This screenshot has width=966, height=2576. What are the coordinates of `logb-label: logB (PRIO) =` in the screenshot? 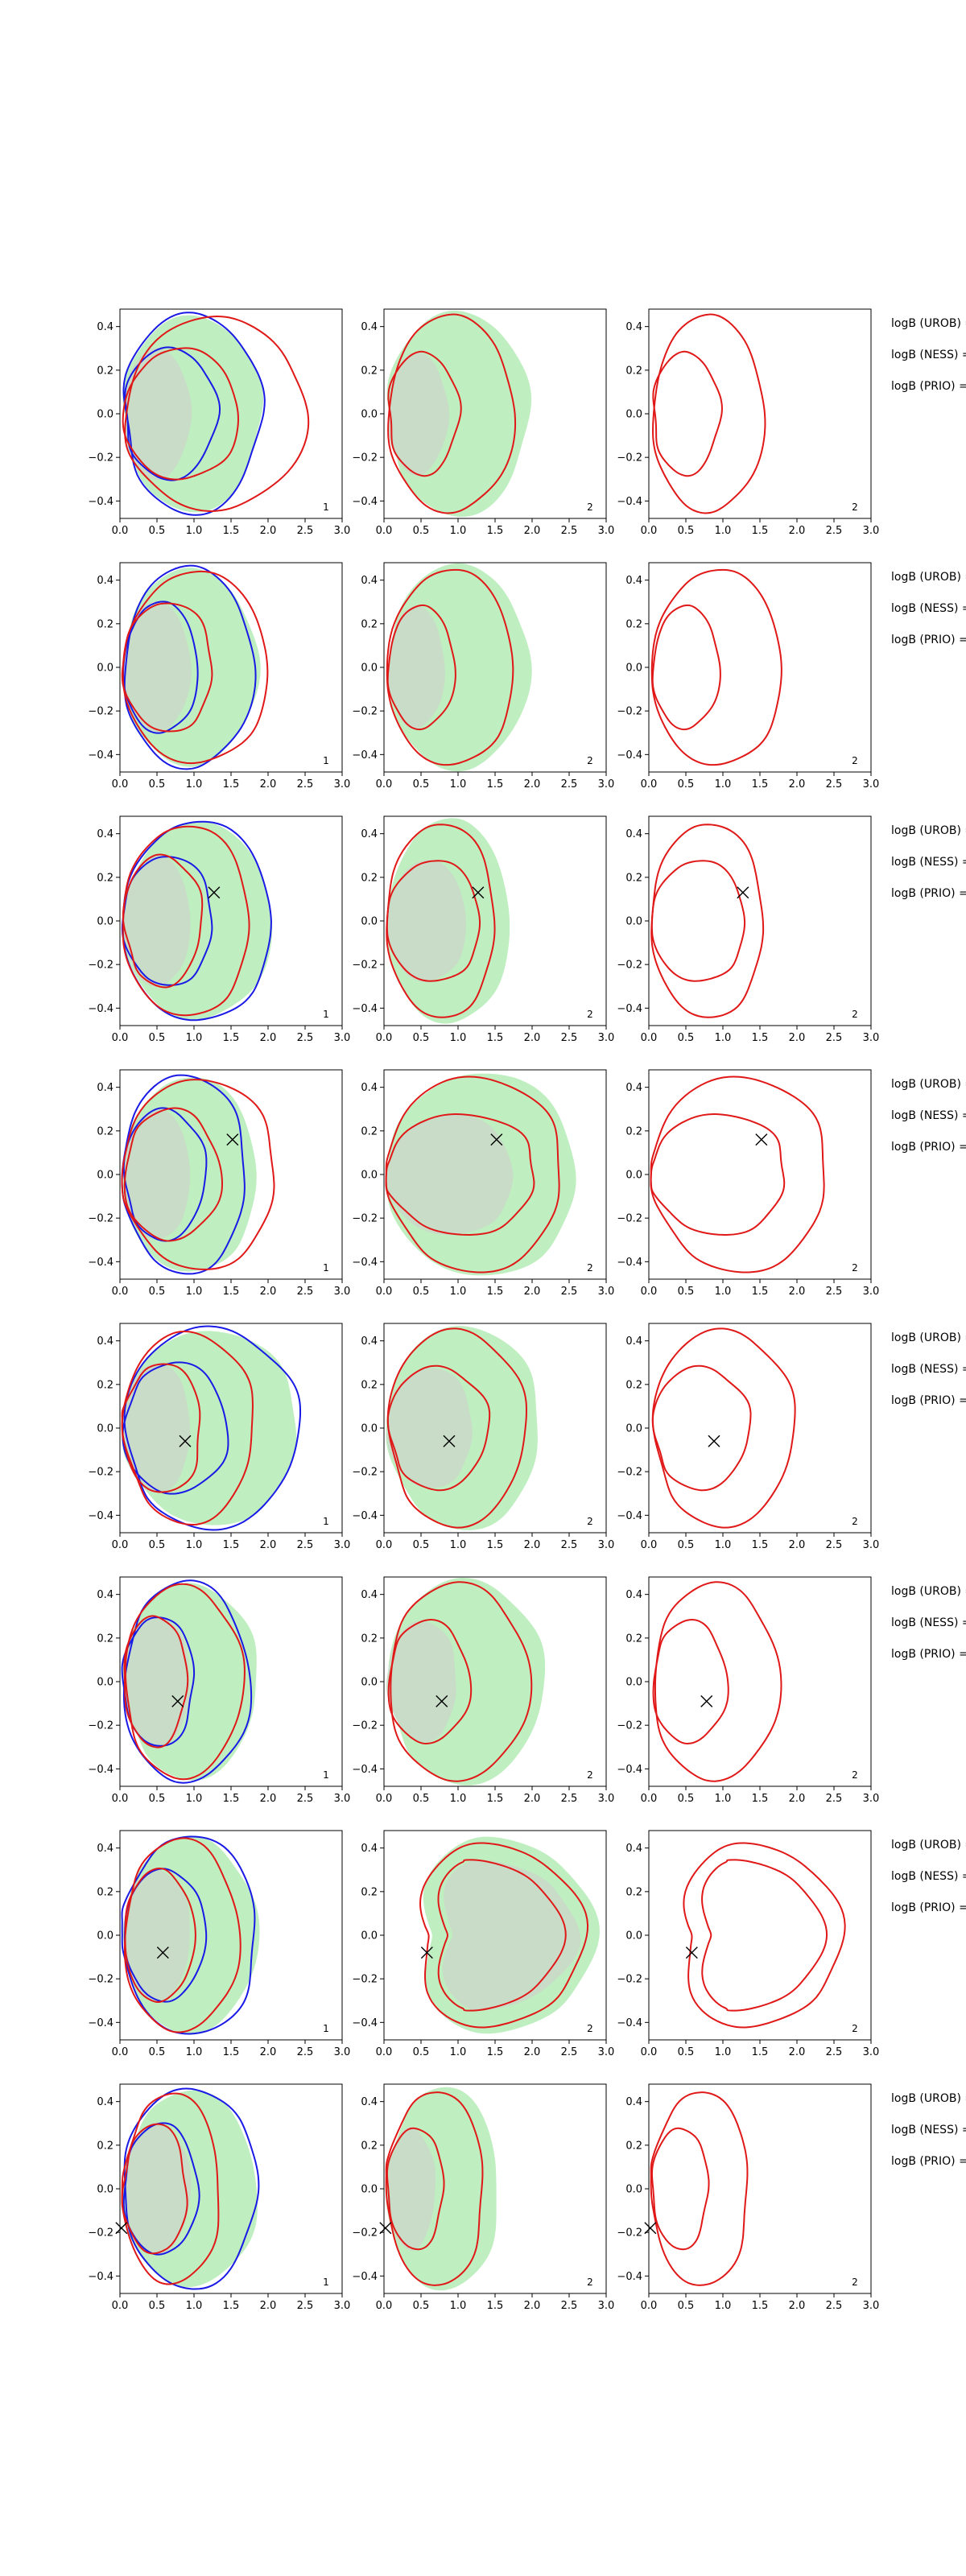 It's located at (928, 2161).